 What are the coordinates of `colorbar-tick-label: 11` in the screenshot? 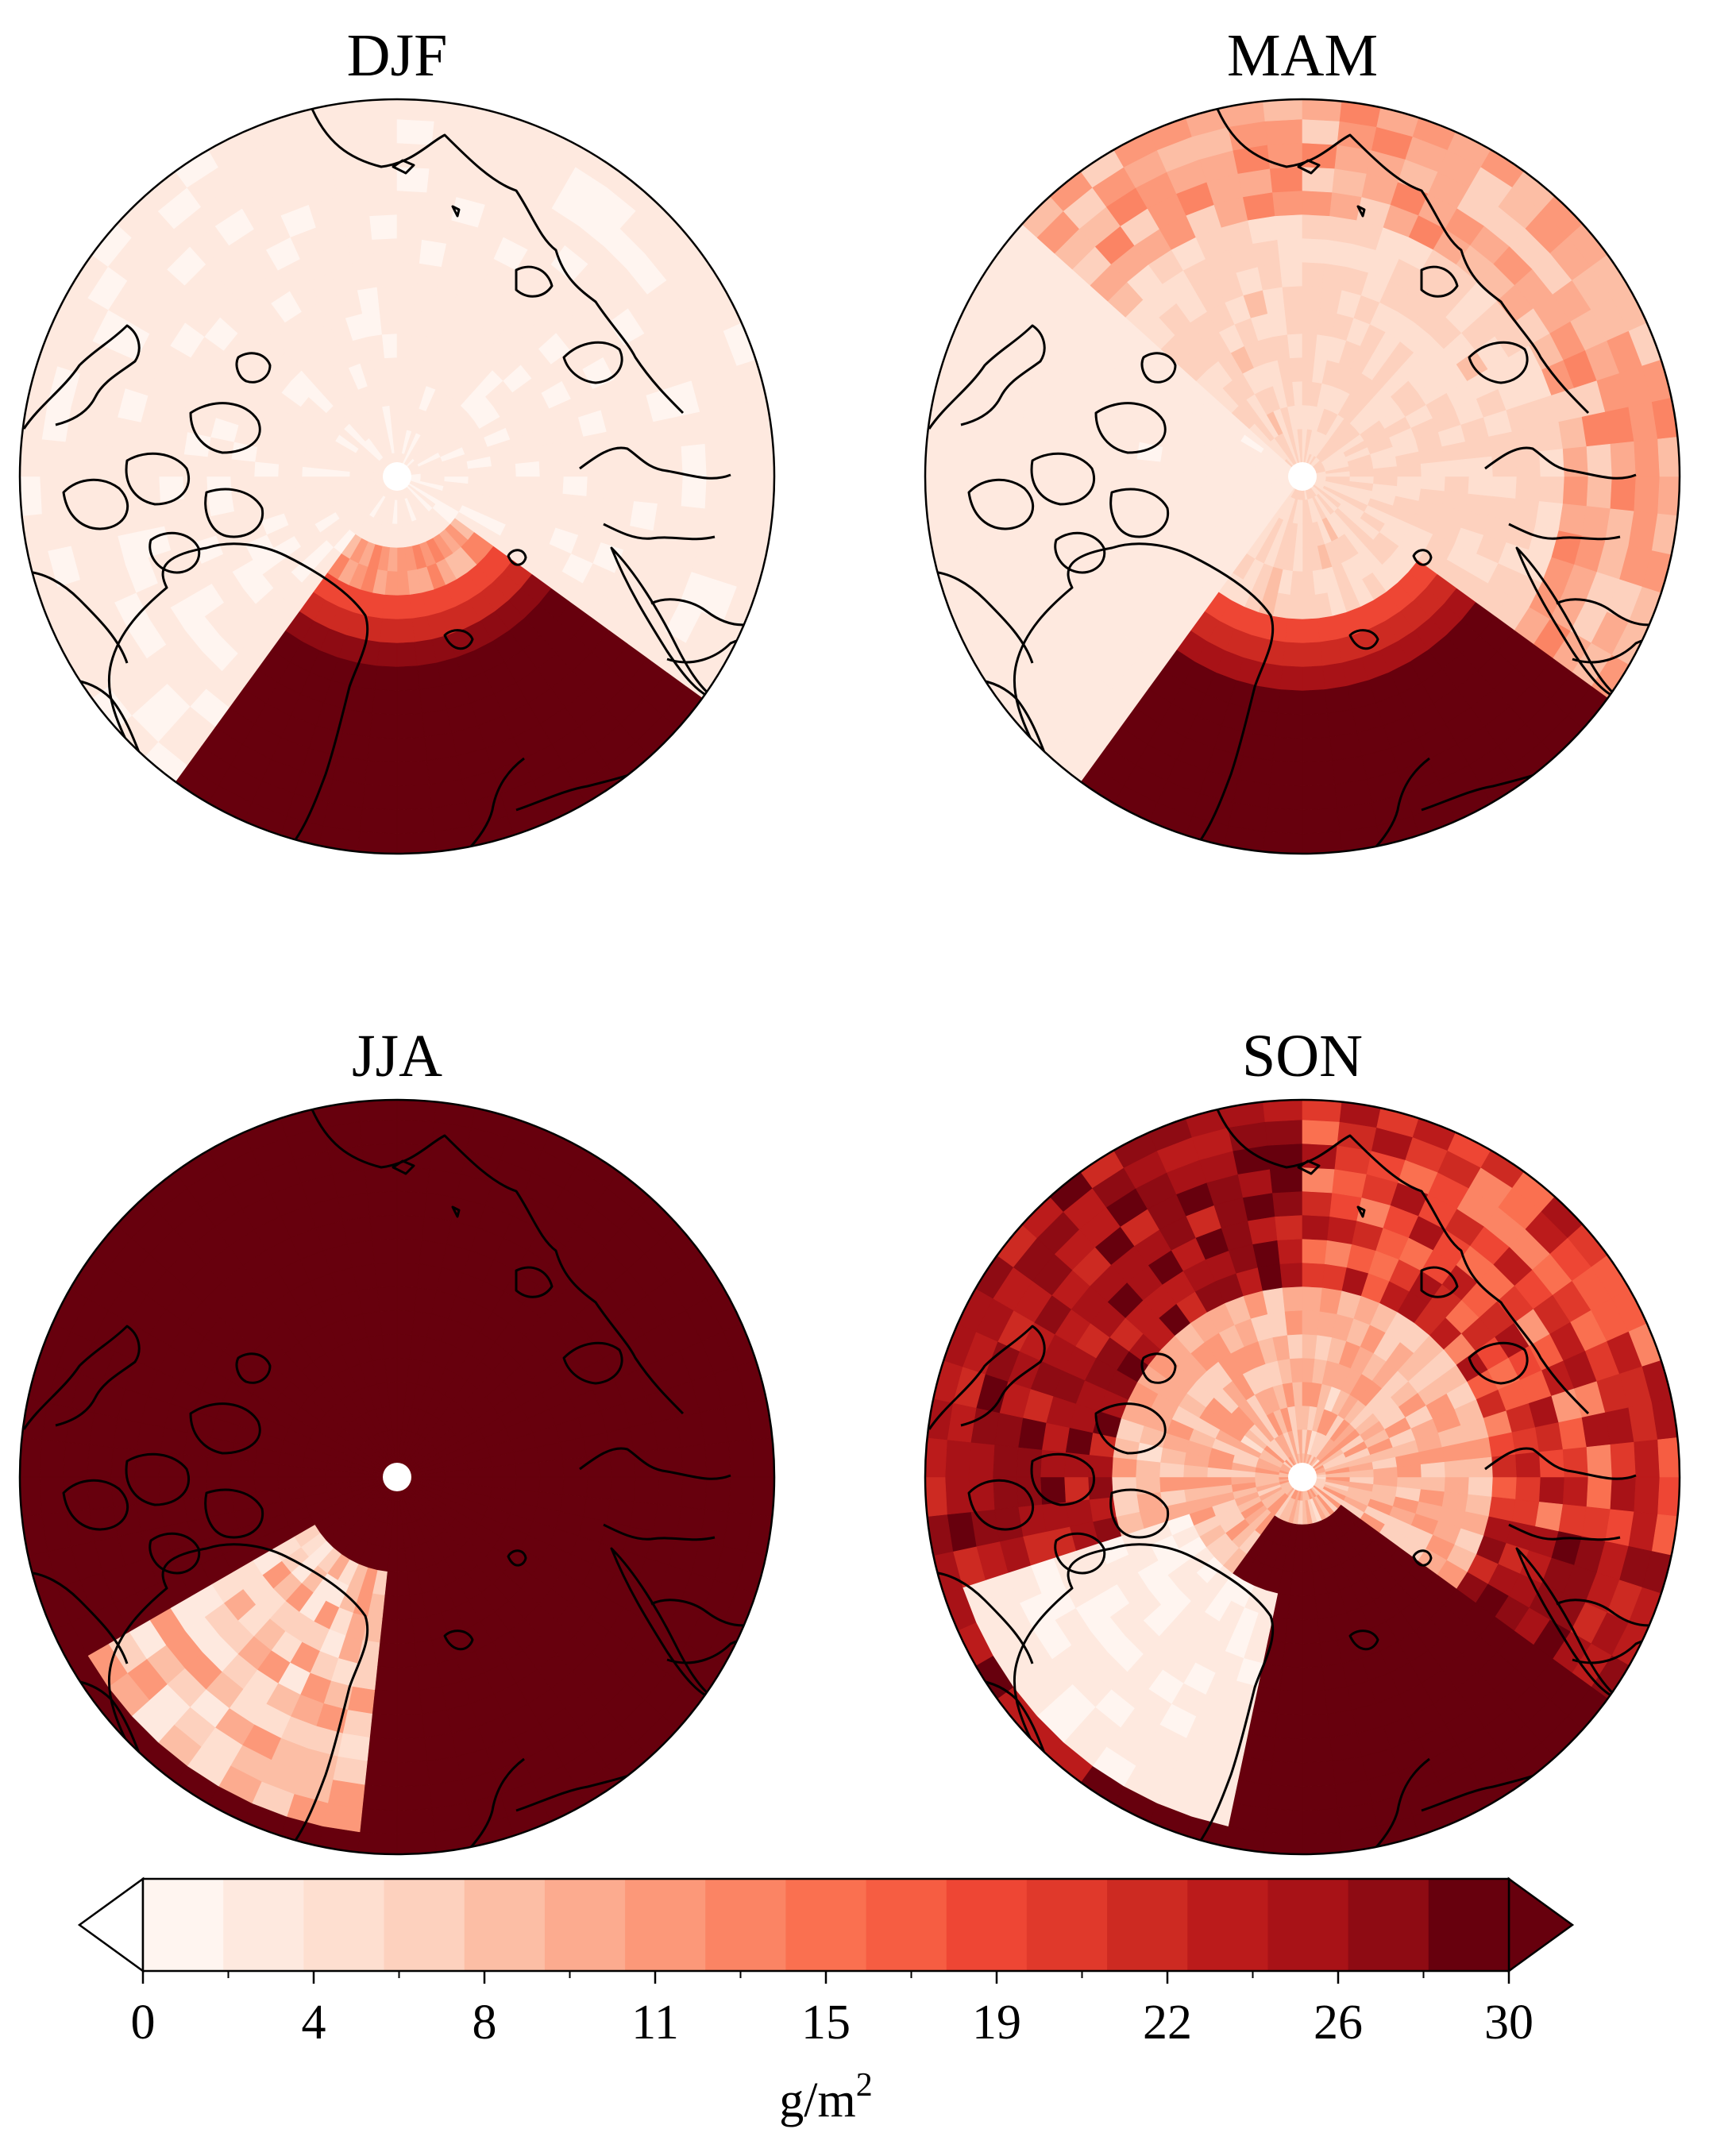 It's located at (655, 2023).